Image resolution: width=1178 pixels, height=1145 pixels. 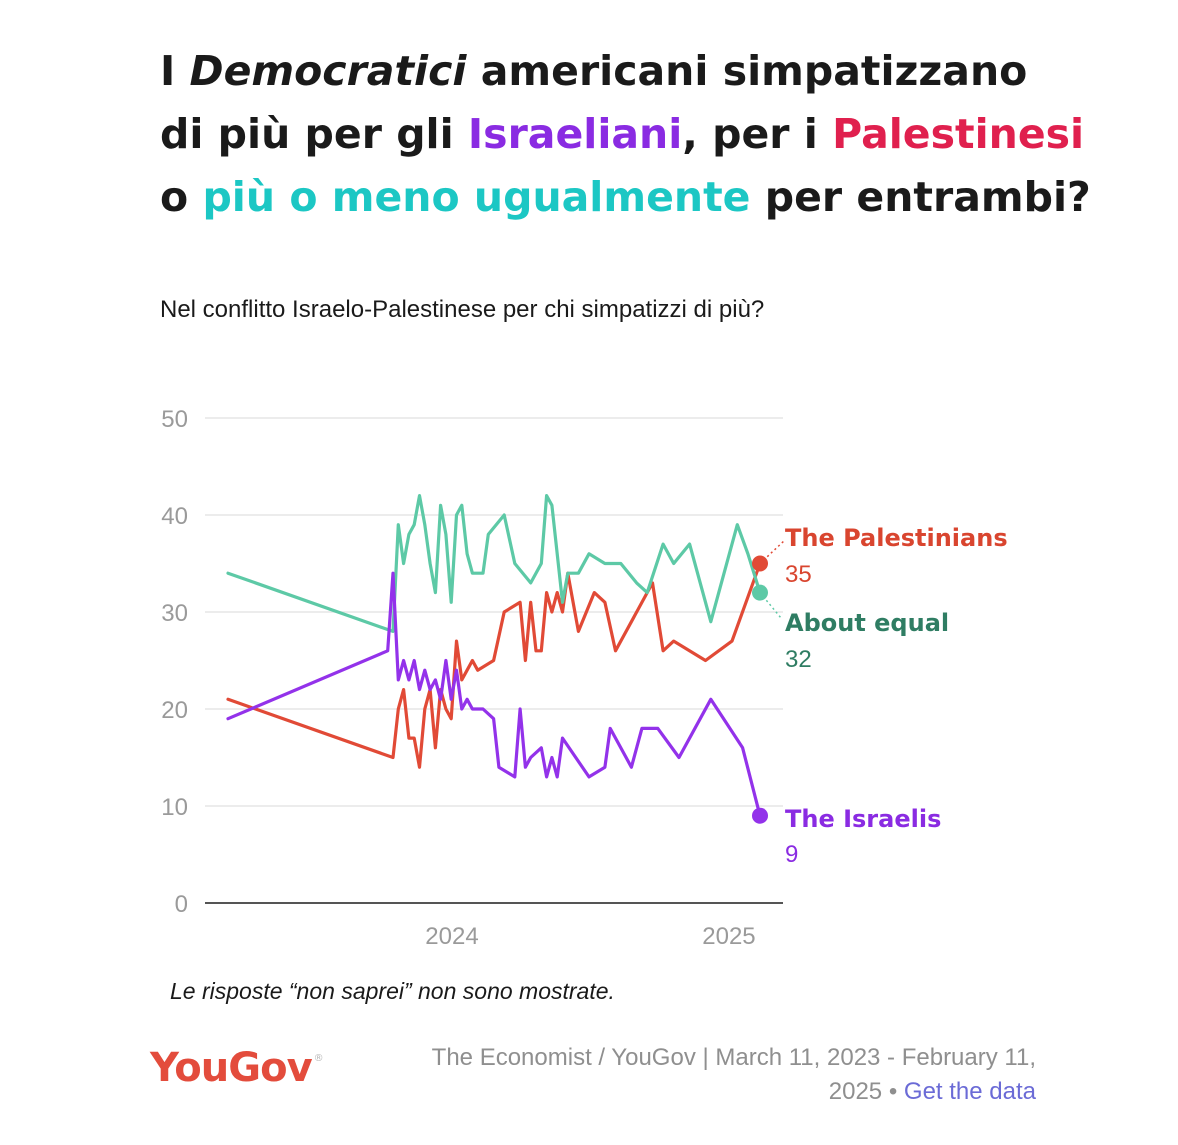 I want to click on headline-democrats: Democratici, so click(x=328, y=71).